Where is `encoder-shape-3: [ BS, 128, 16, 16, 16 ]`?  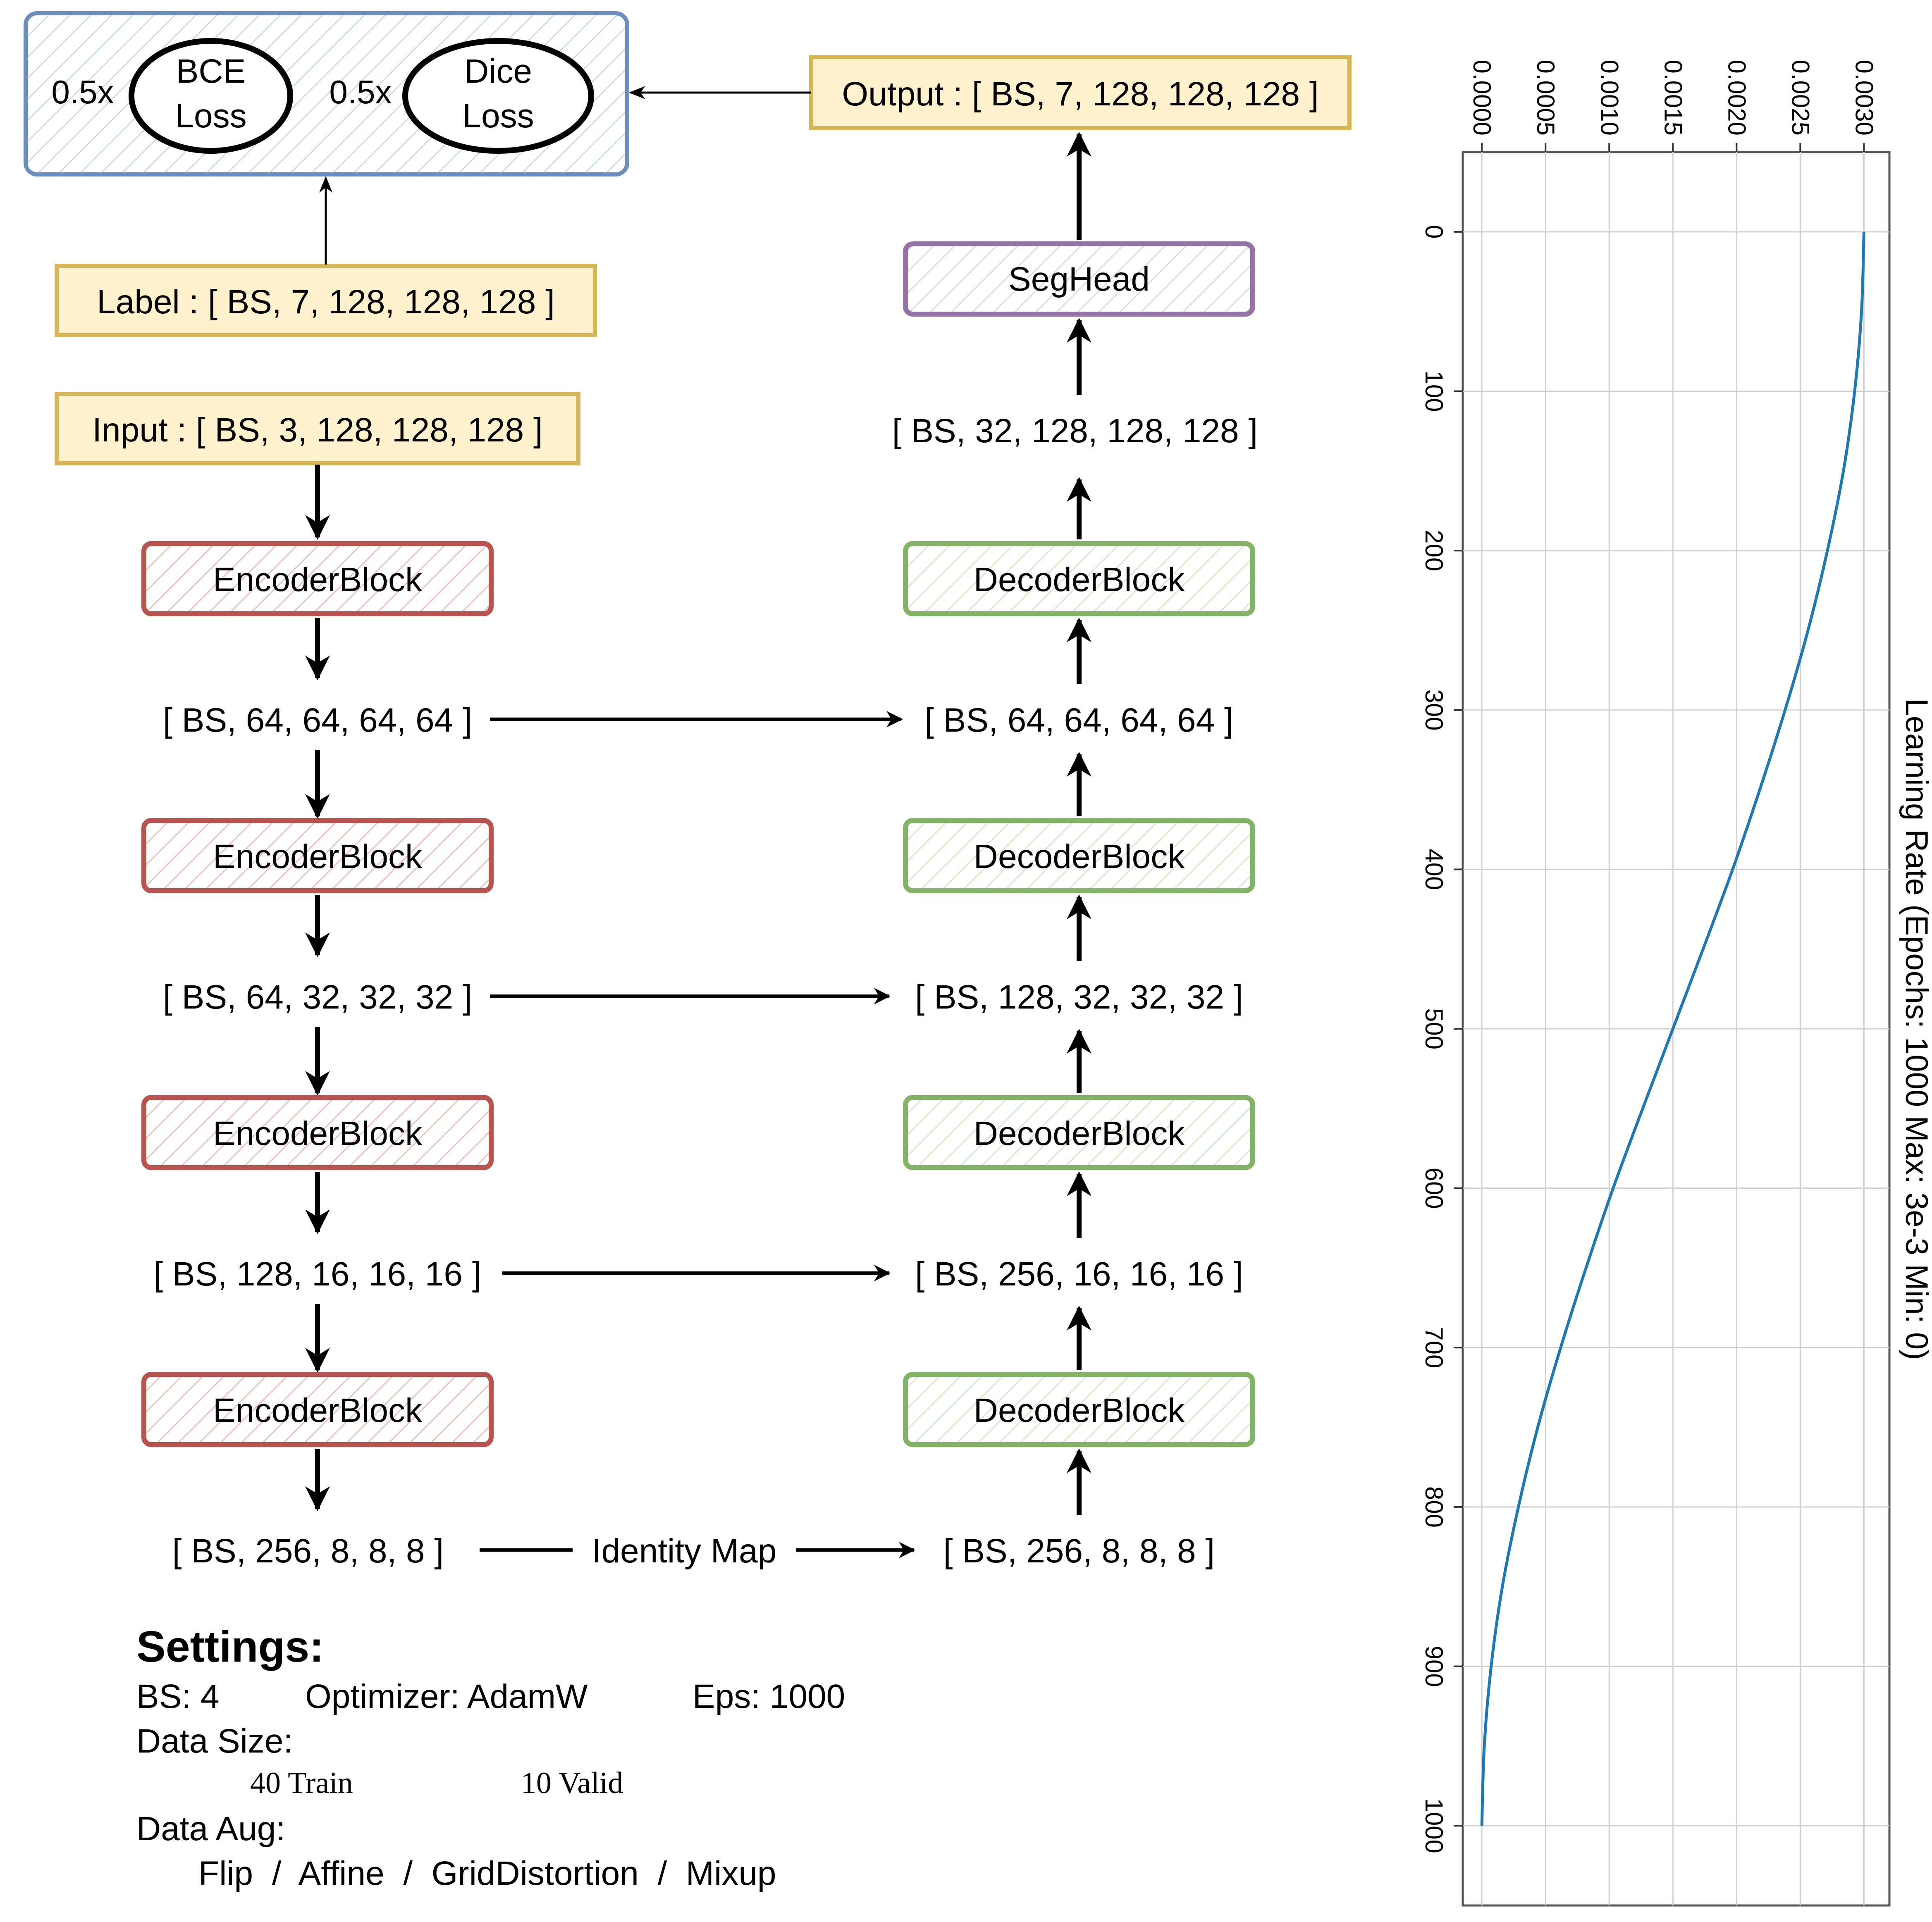 encoder-shape-3: [ BS, 128, 16, 16, 16 ] is located at coordinates (317, 1274).